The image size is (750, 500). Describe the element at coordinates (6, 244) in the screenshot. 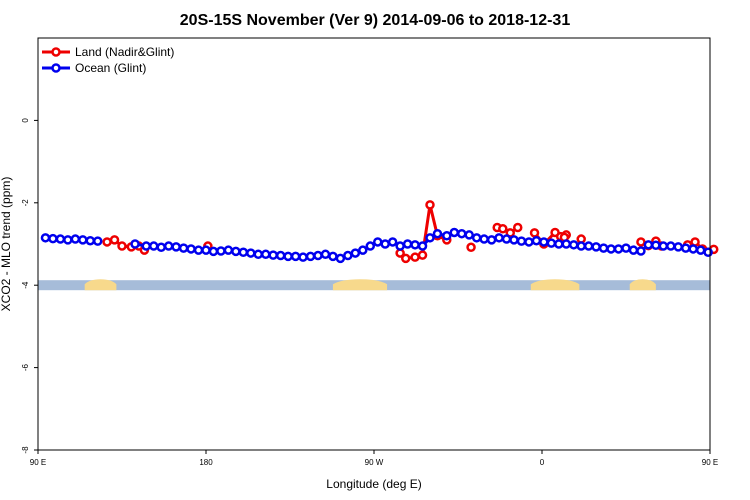

I see `y-axis-label: XCO2 - MLO trend (ppm)` at that location.